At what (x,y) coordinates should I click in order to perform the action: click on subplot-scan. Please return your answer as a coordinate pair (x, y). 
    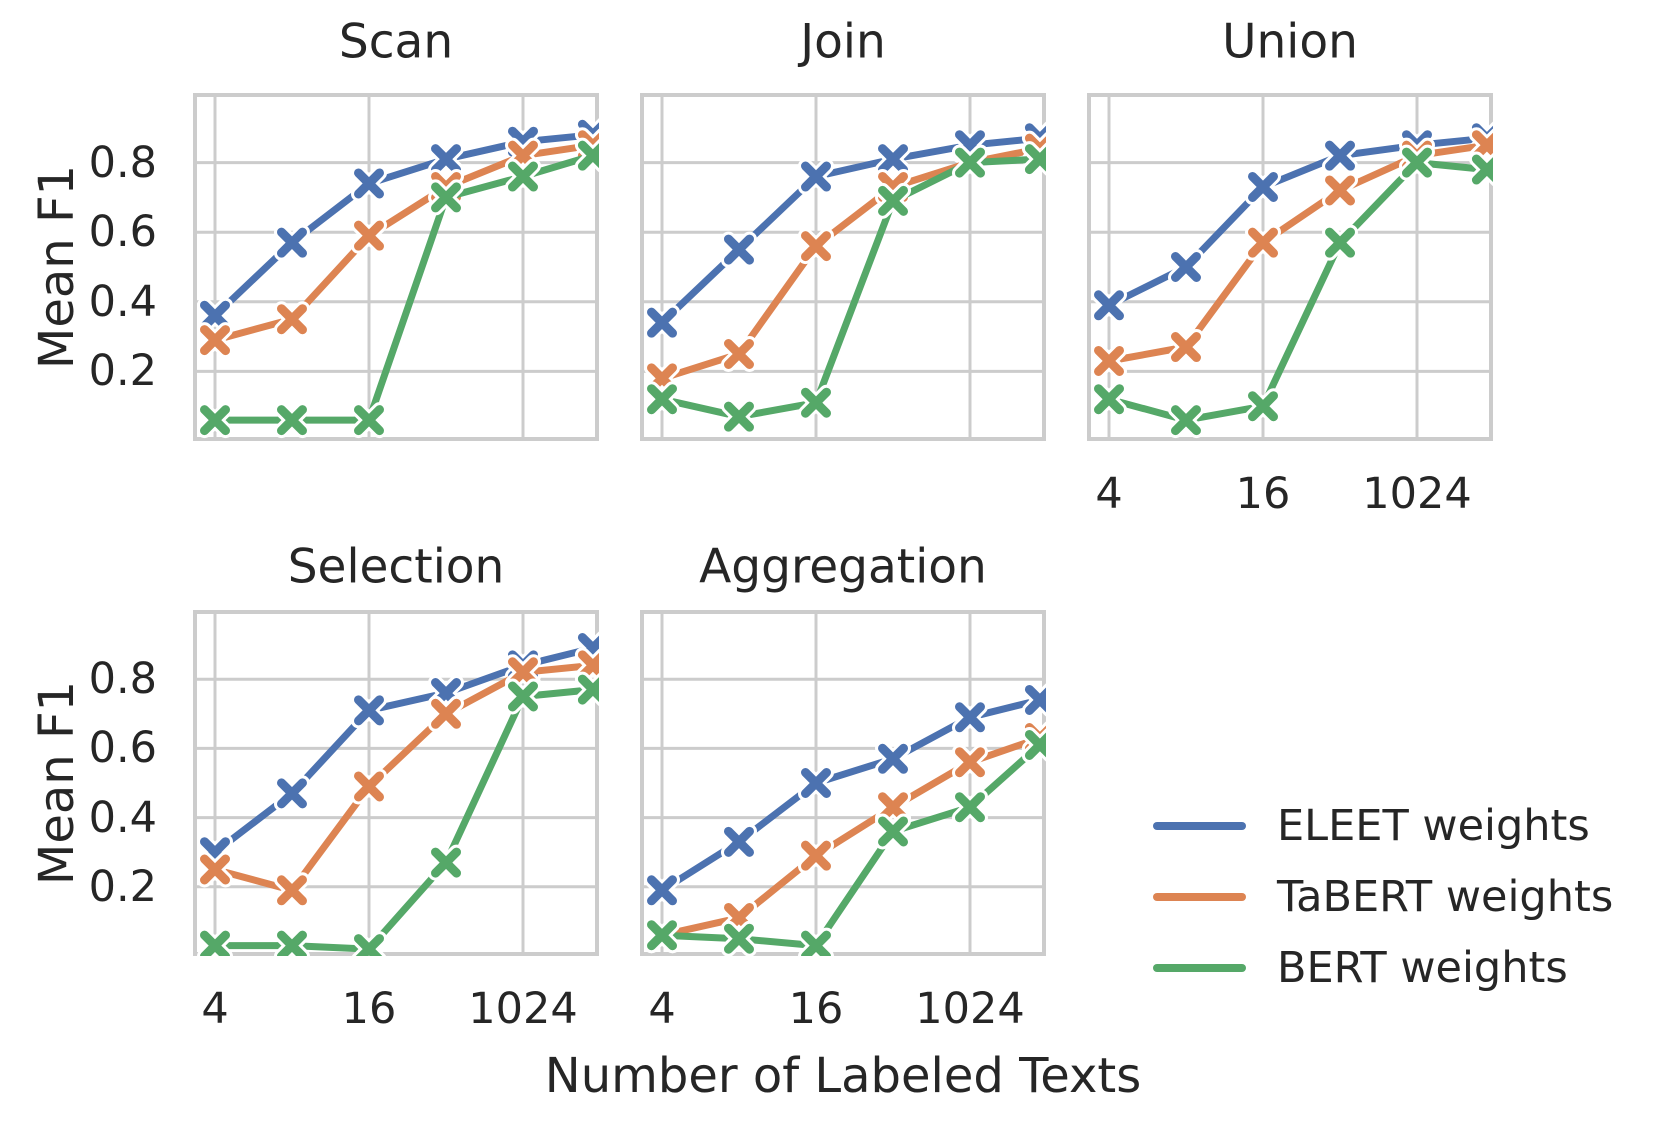
    Looking at the image, I should click on (396, 267).